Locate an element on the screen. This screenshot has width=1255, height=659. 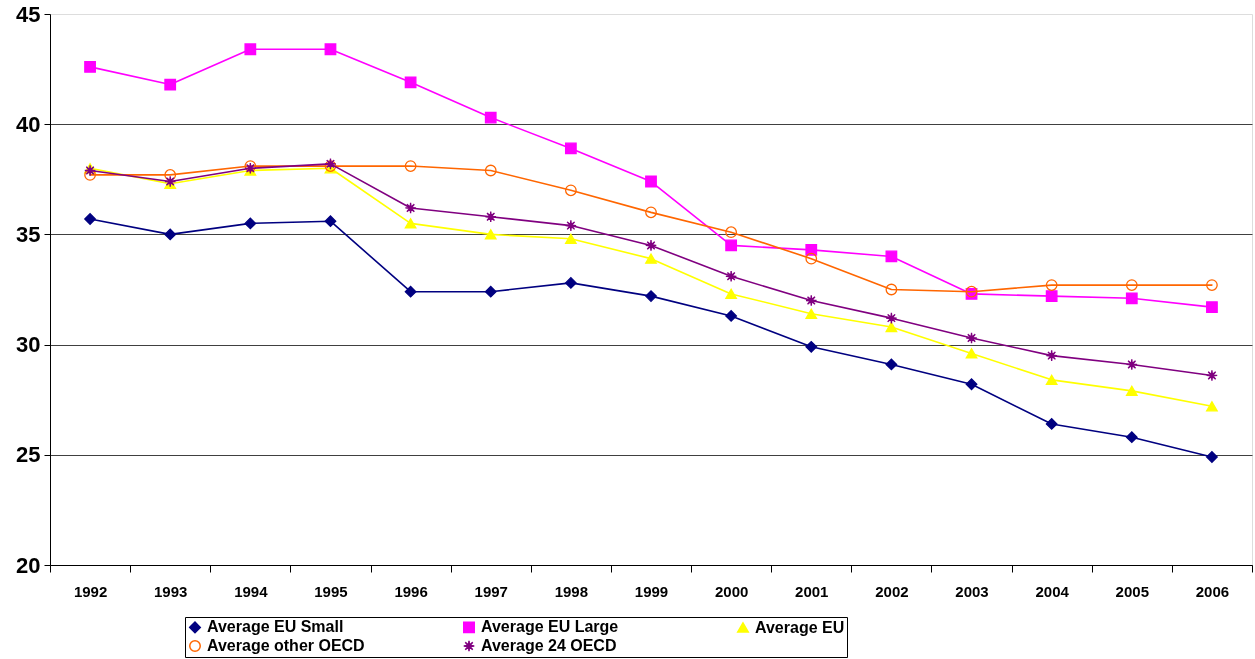
x-tick-label: 2002 is located at coordinates (892, 591).